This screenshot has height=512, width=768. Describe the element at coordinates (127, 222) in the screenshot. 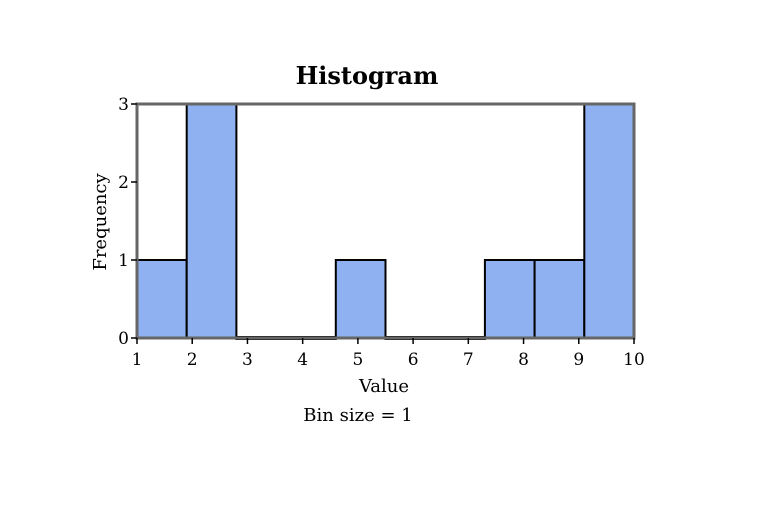

I see `y-axis-ticks: 0 1 2 3` at that location.